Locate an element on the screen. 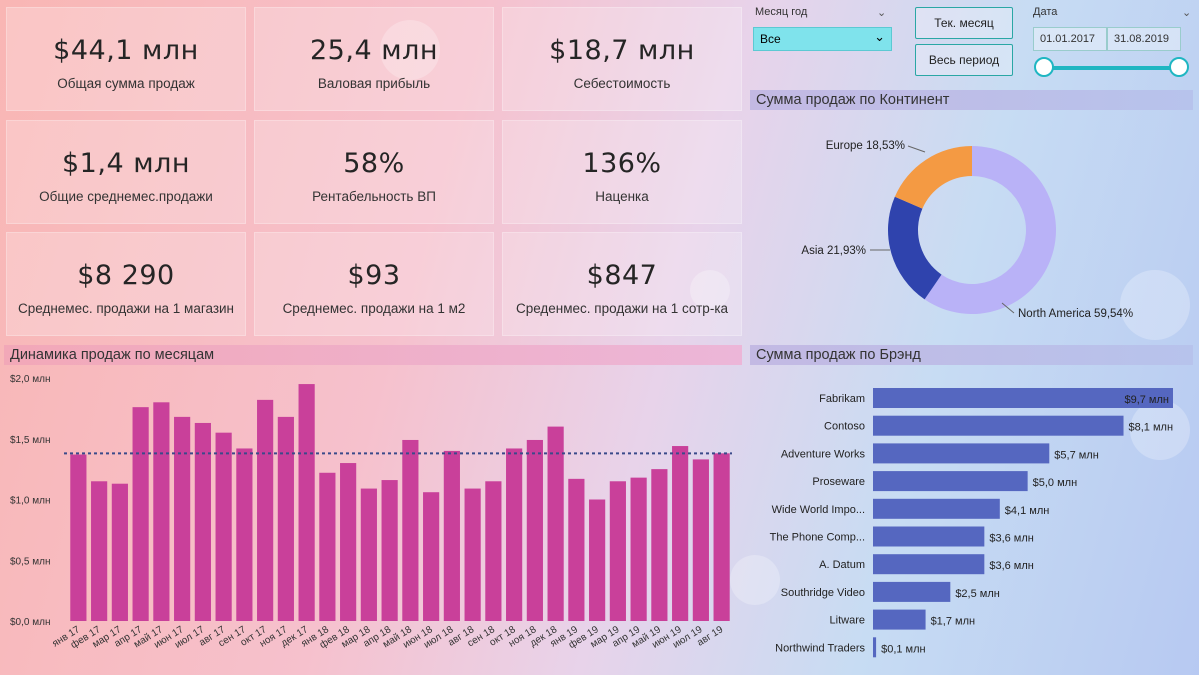  brand-label: Contoso is located at coordinates (844, 427).